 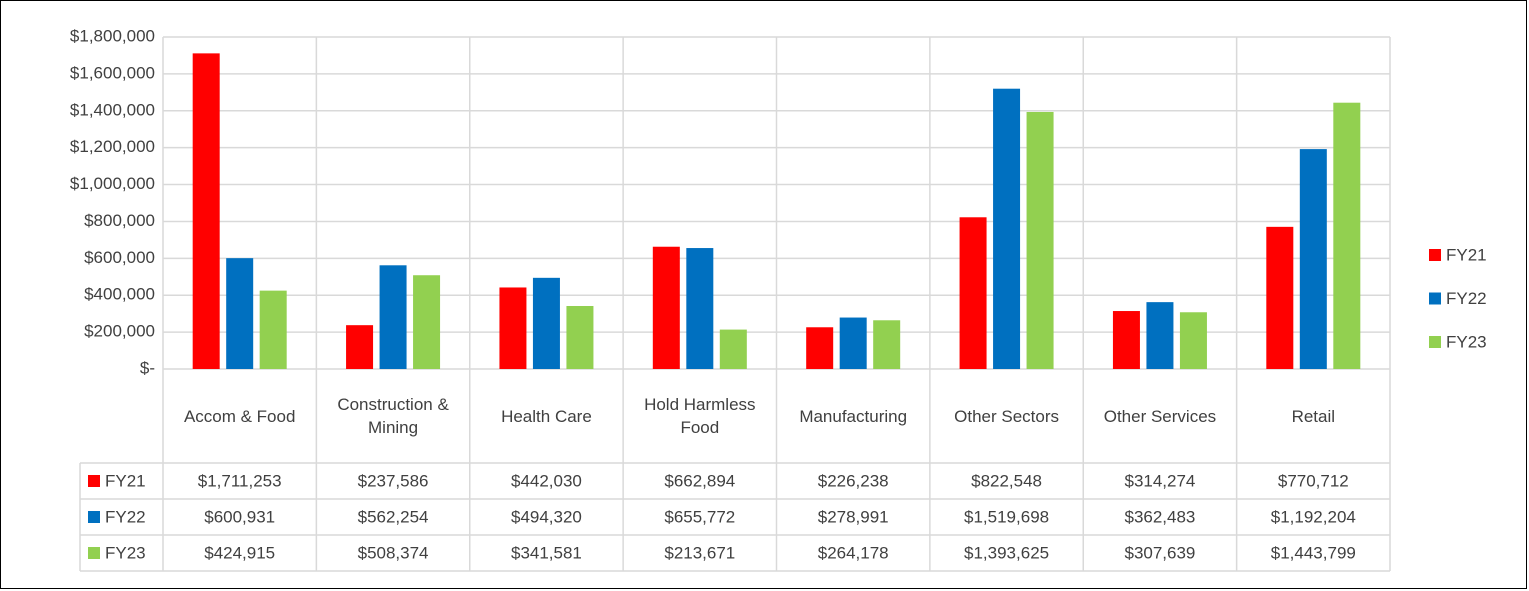 I want to click on y-tick-label: $1,000,000, so click(x=112, y=183).